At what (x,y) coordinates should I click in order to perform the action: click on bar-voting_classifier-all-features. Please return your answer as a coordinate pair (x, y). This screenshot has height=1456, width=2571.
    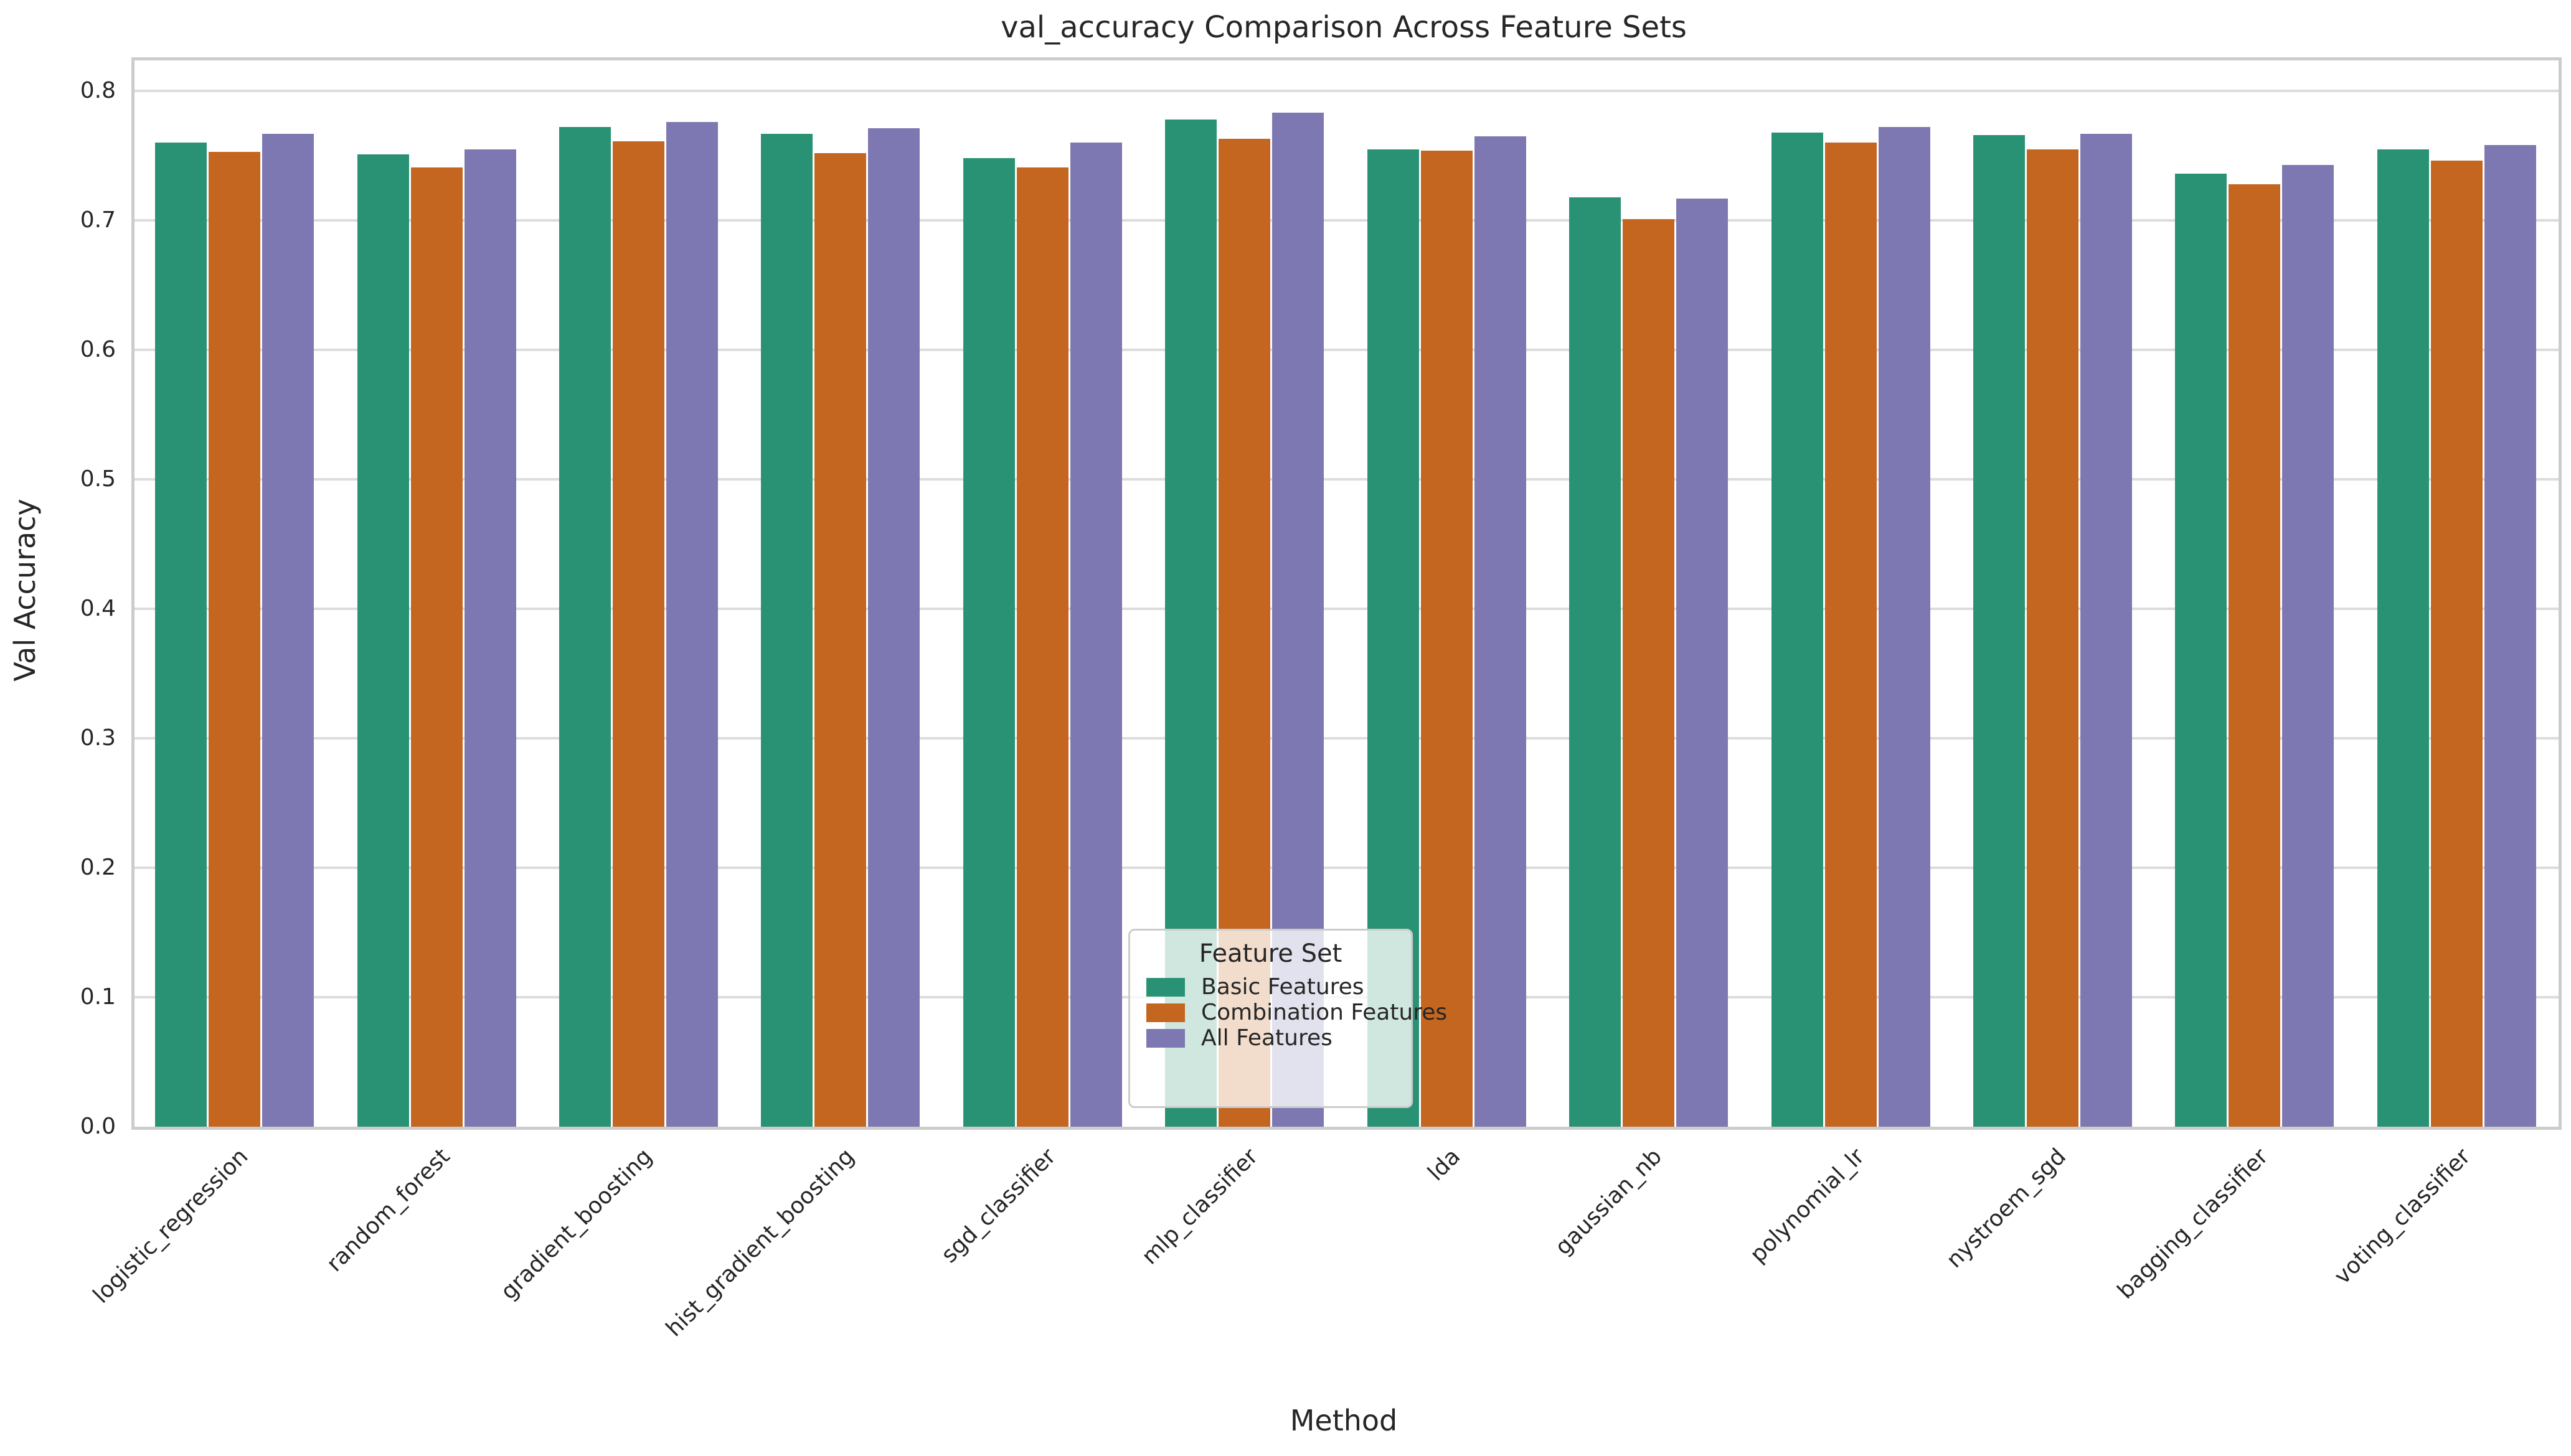
    Looking at the image, I should click on (2510, 636).